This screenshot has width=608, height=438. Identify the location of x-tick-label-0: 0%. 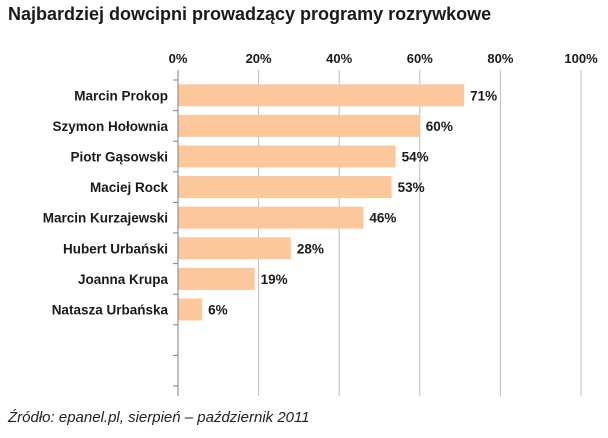
(178, 58).